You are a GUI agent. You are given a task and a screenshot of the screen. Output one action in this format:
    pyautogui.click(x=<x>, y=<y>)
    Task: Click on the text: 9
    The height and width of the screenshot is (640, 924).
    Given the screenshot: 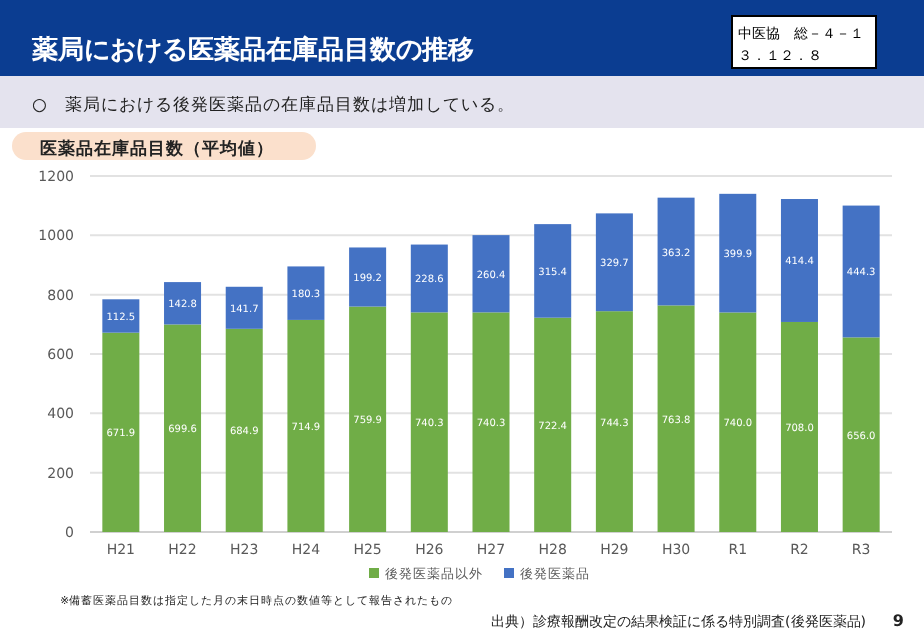 What is the action you would take?
    pyautogui.click(x=898, y=621)
    